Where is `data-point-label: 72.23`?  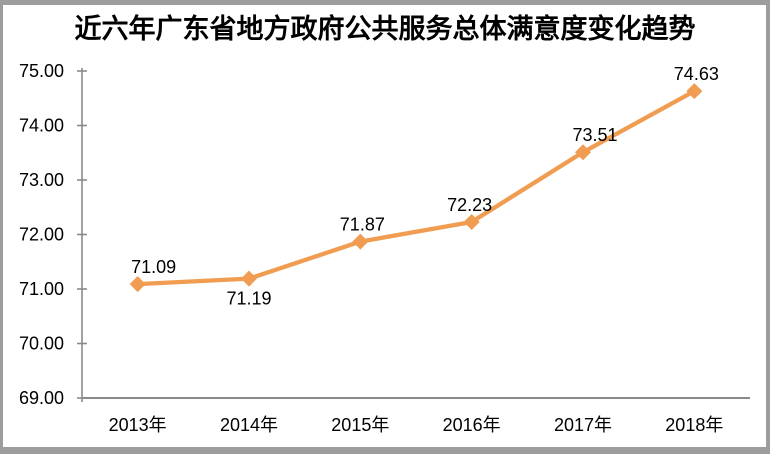 data-point-label: 72.23 is located at coordinates (469, 205).